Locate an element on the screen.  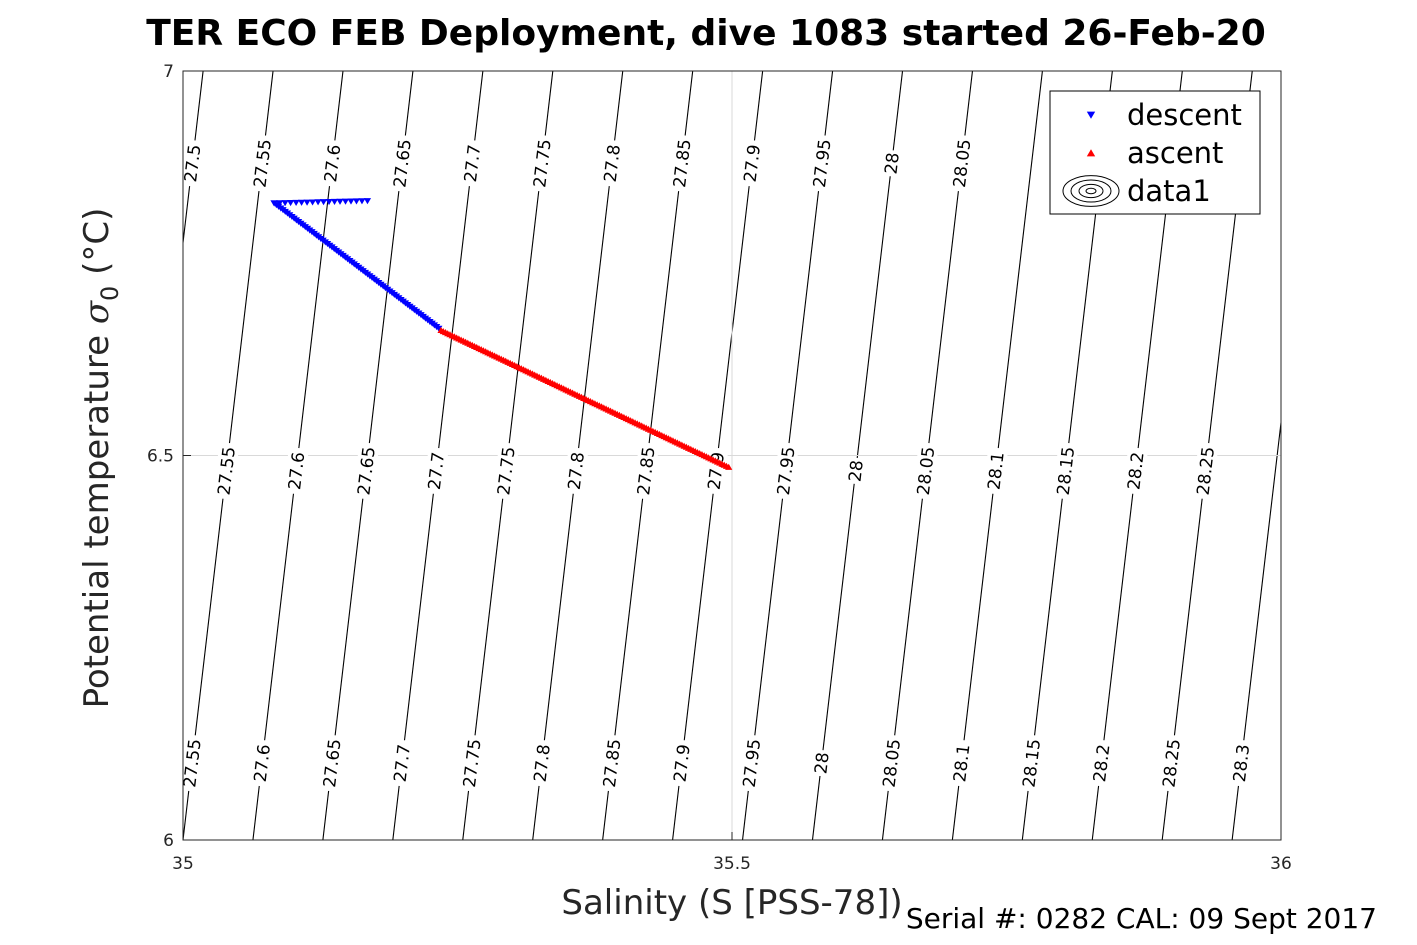
legend-contour-icon is located at coordinates (1091, 191).